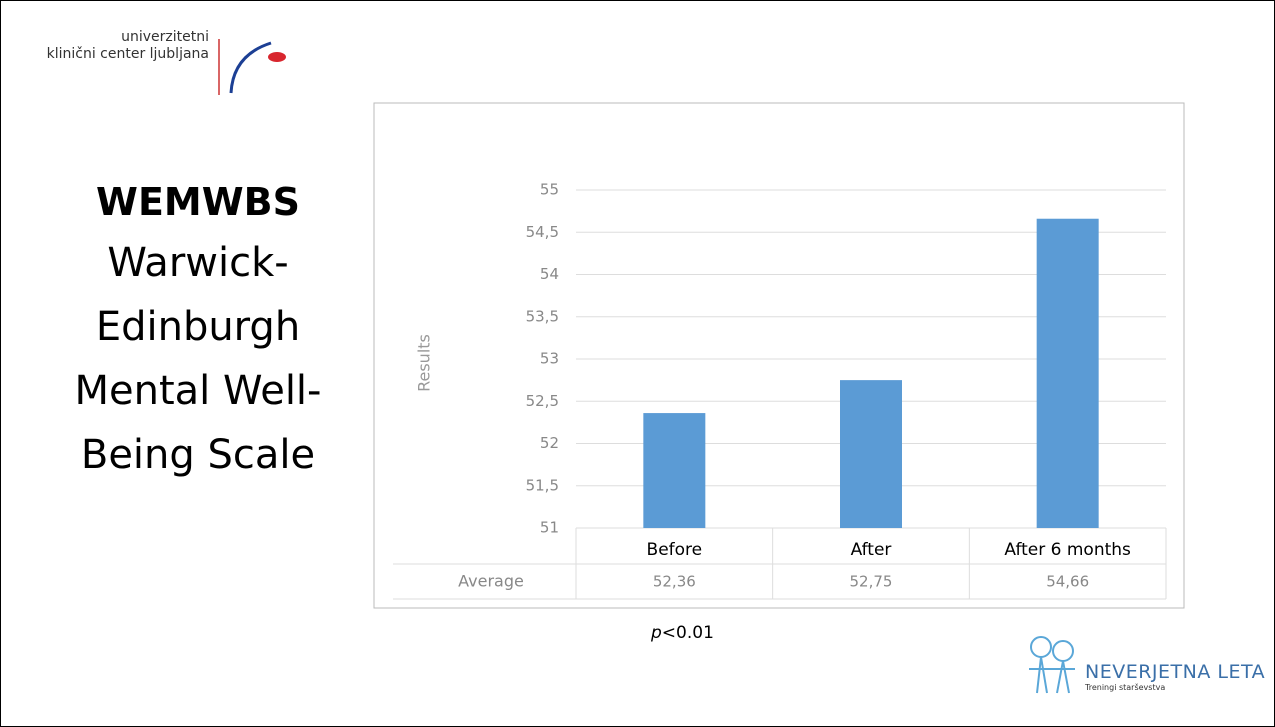 The image size is (1275, 727). What do you see at coordinates (542, 316) in the screenshot?
I see `y-tick-label: 53,5` at bounding box center [542, 316].